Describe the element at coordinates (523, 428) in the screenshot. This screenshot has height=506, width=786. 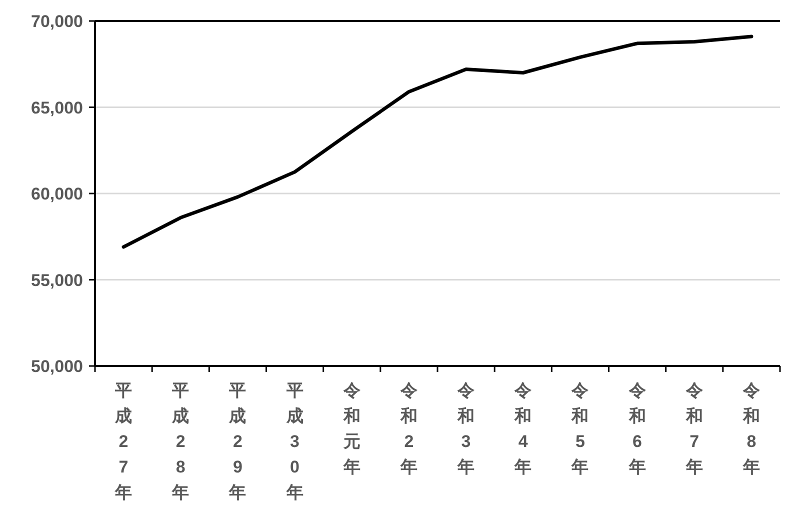
I see `x-tick-label: 令和4年` at that location.